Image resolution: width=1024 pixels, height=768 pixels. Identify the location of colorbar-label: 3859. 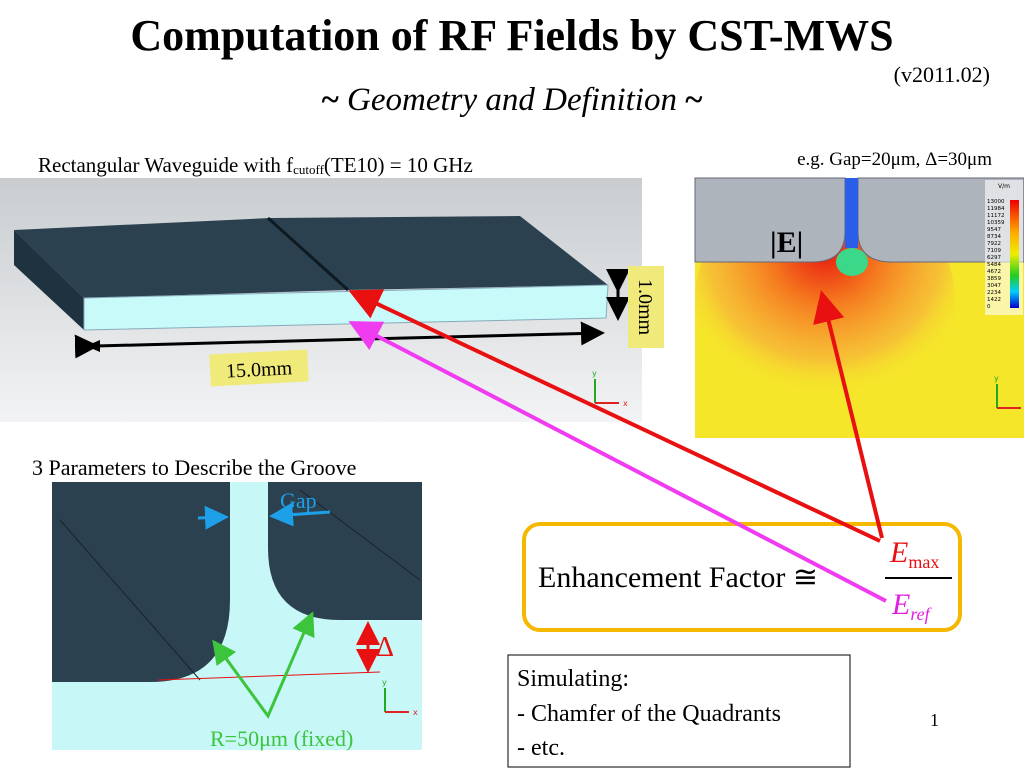
(994, 279).